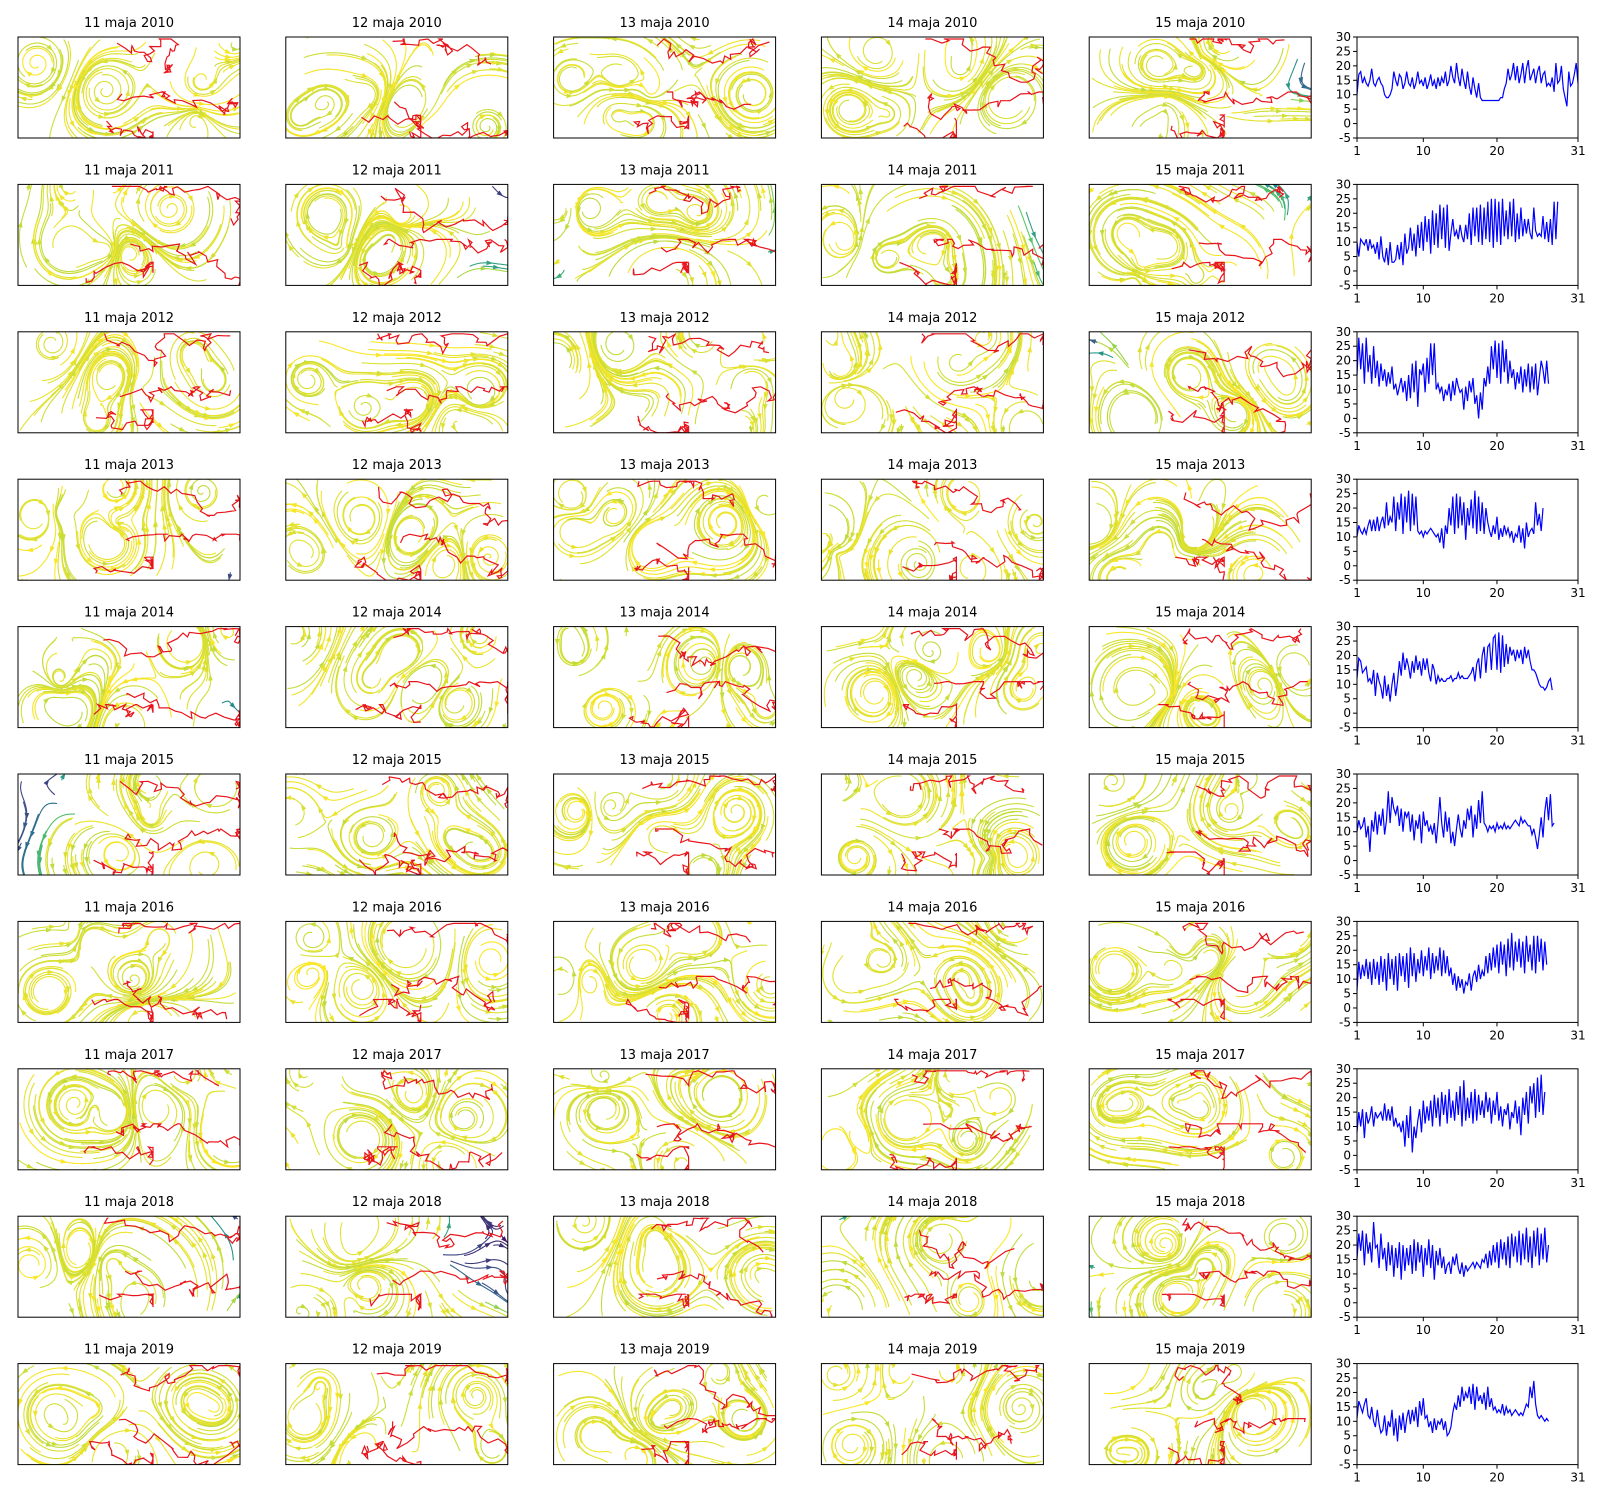 This screenshot has height=1500, width=1600. What do you see at coordinates (397, 529) in the screenshot?
I see `map-12-2013` at bounding box center [397, 529].